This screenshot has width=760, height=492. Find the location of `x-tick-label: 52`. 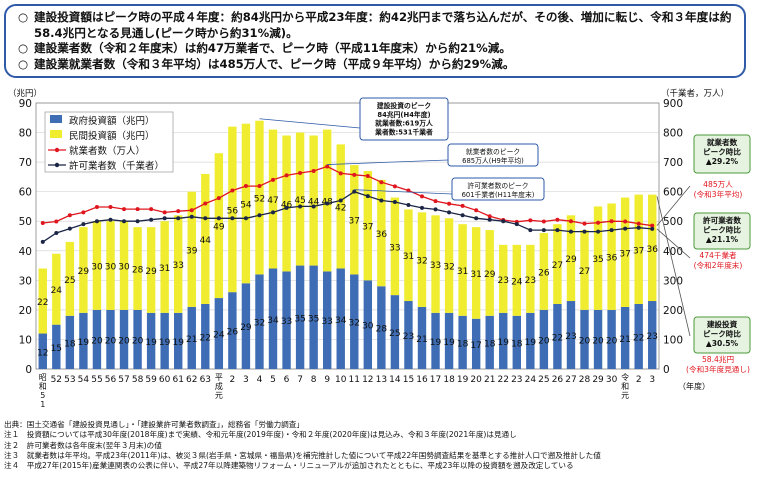

x-tick-label: 52 is located at coordinates (56, 380).